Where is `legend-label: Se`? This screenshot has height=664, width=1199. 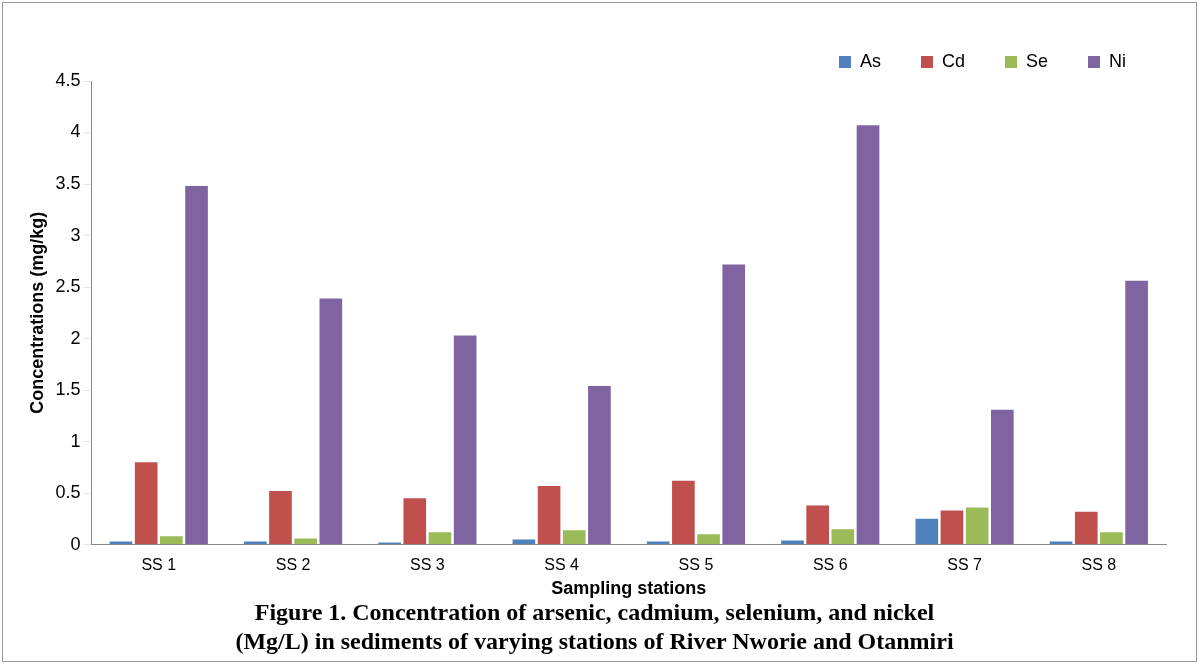 legend-label: Se is located at coordinates (1037, 60).